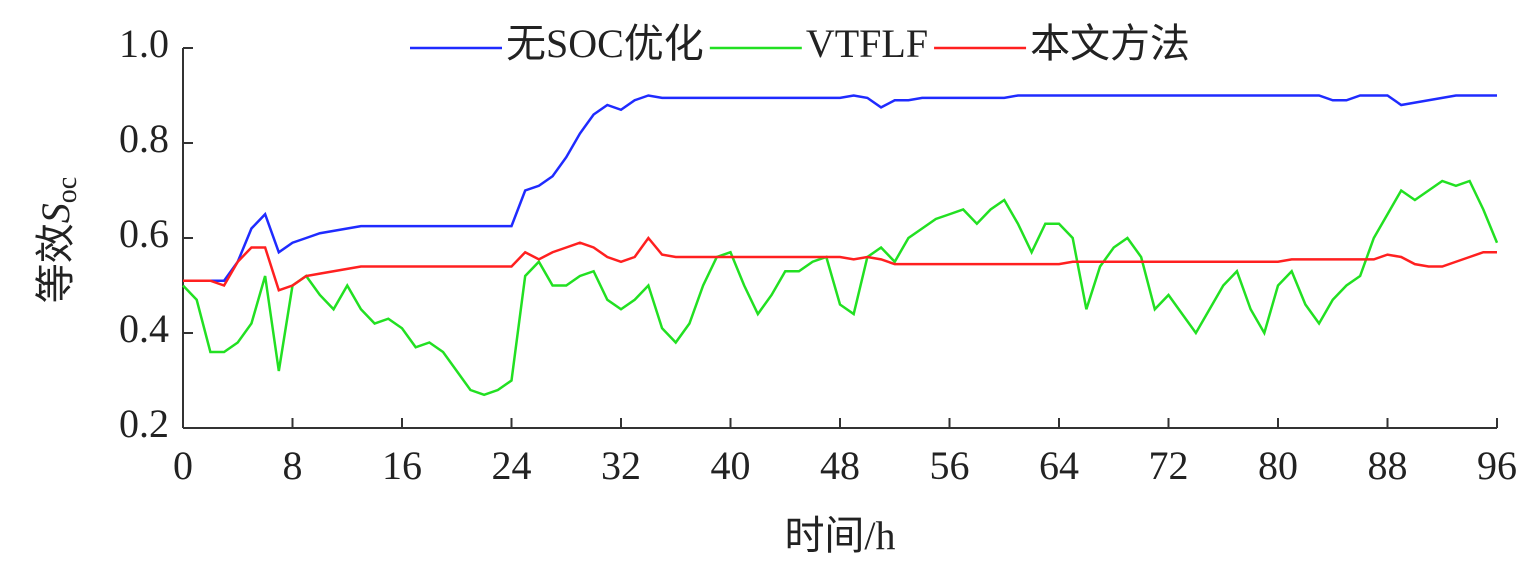 The height and width of the screenshot is (574, 1533). I want to click on series-line, so click(840, 263).